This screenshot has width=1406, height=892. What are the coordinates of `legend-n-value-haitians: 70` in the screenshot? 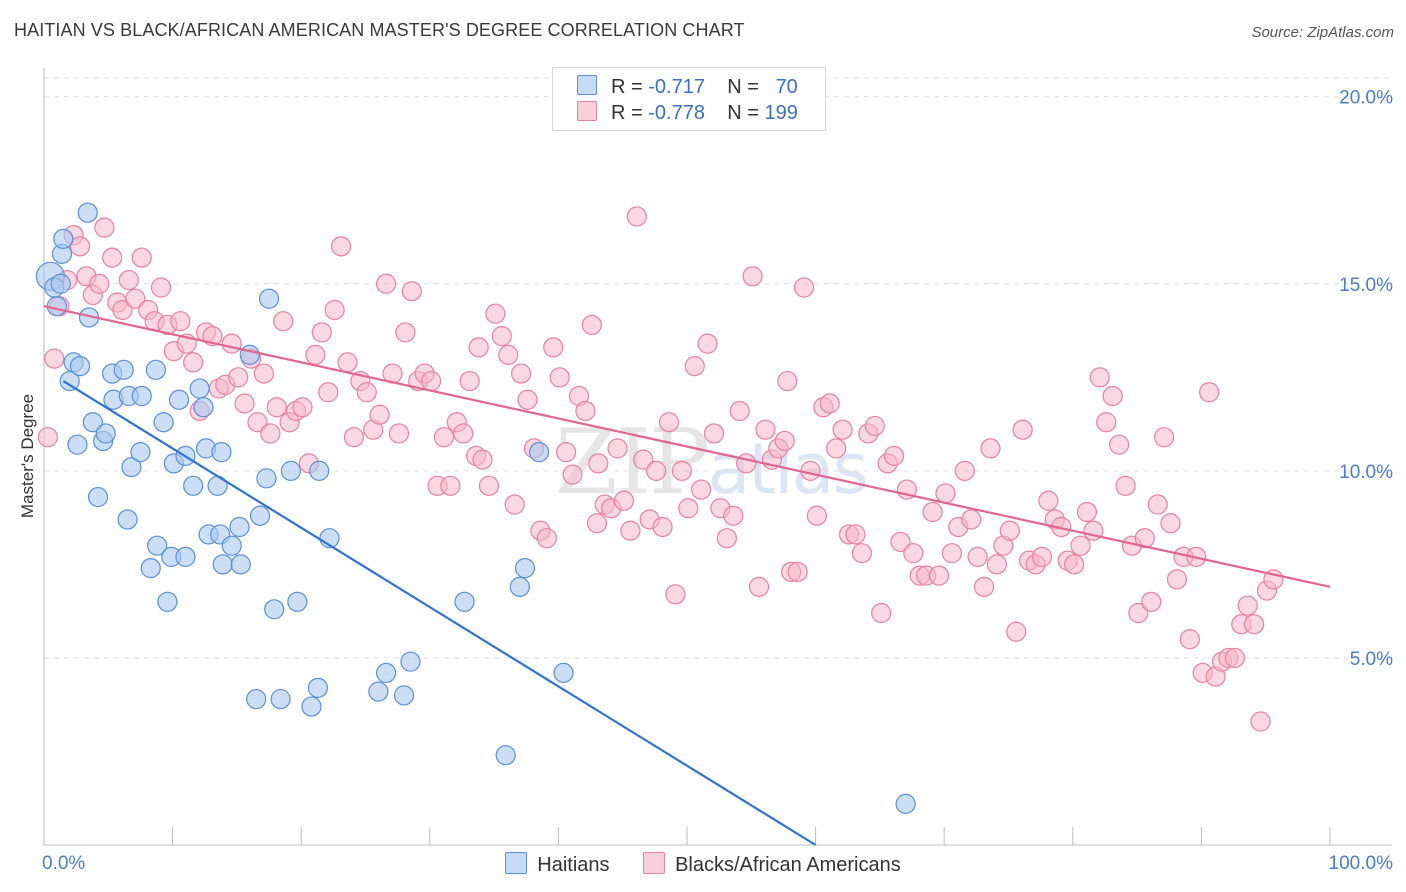 It's located at (786, 87).